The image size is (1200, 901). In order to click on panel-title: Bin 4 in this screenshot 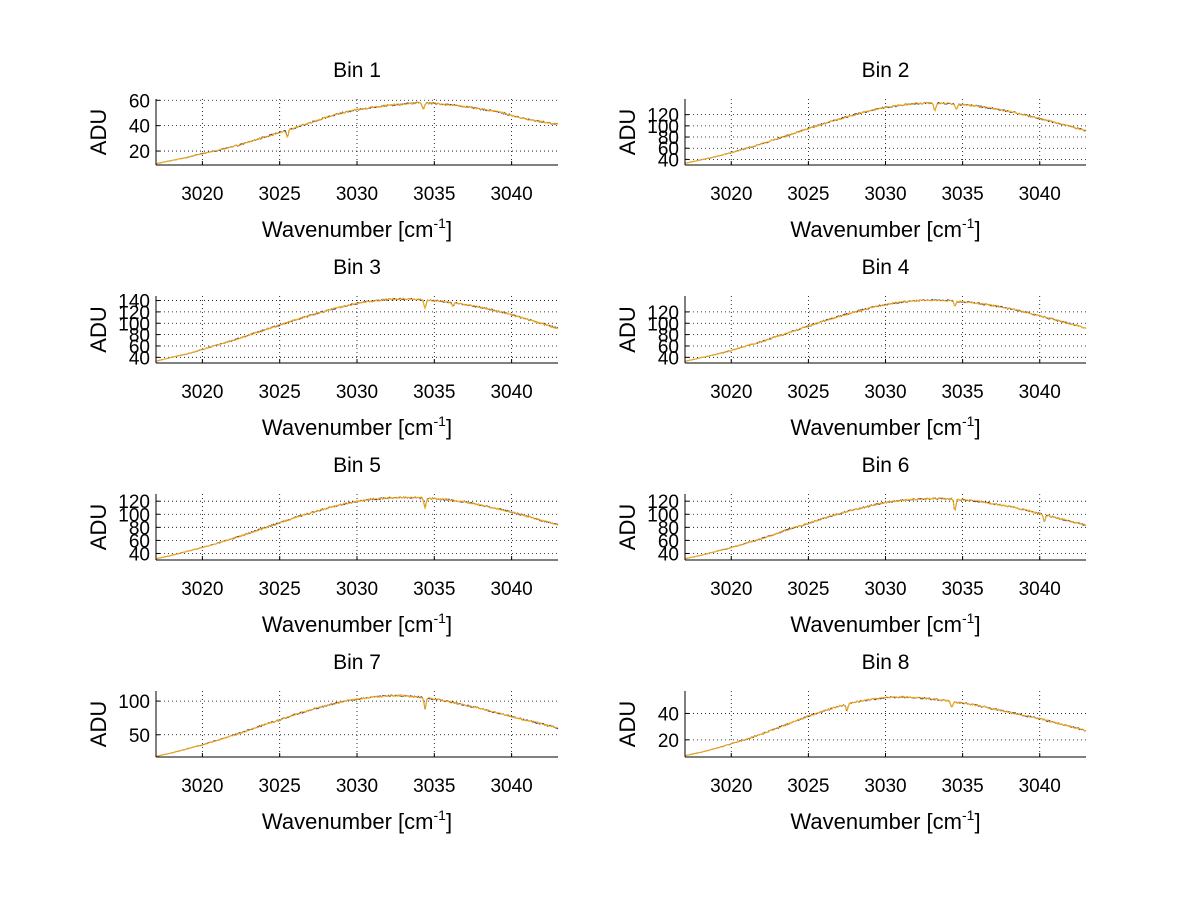, I will do `click(886, 267)`.